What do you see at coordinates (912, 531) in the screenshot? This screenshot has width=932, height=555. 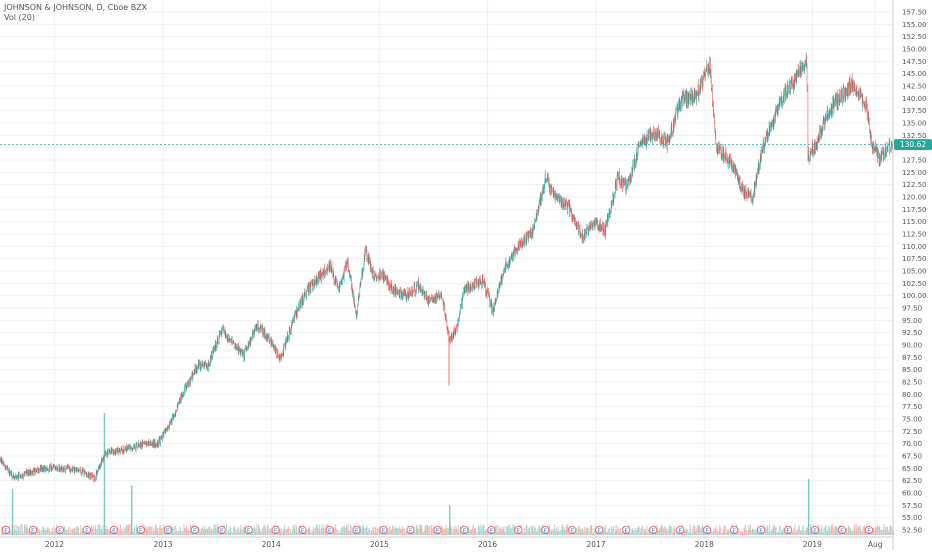 I see `y-tick-label: 52.50` at bounding box center [912, 531].